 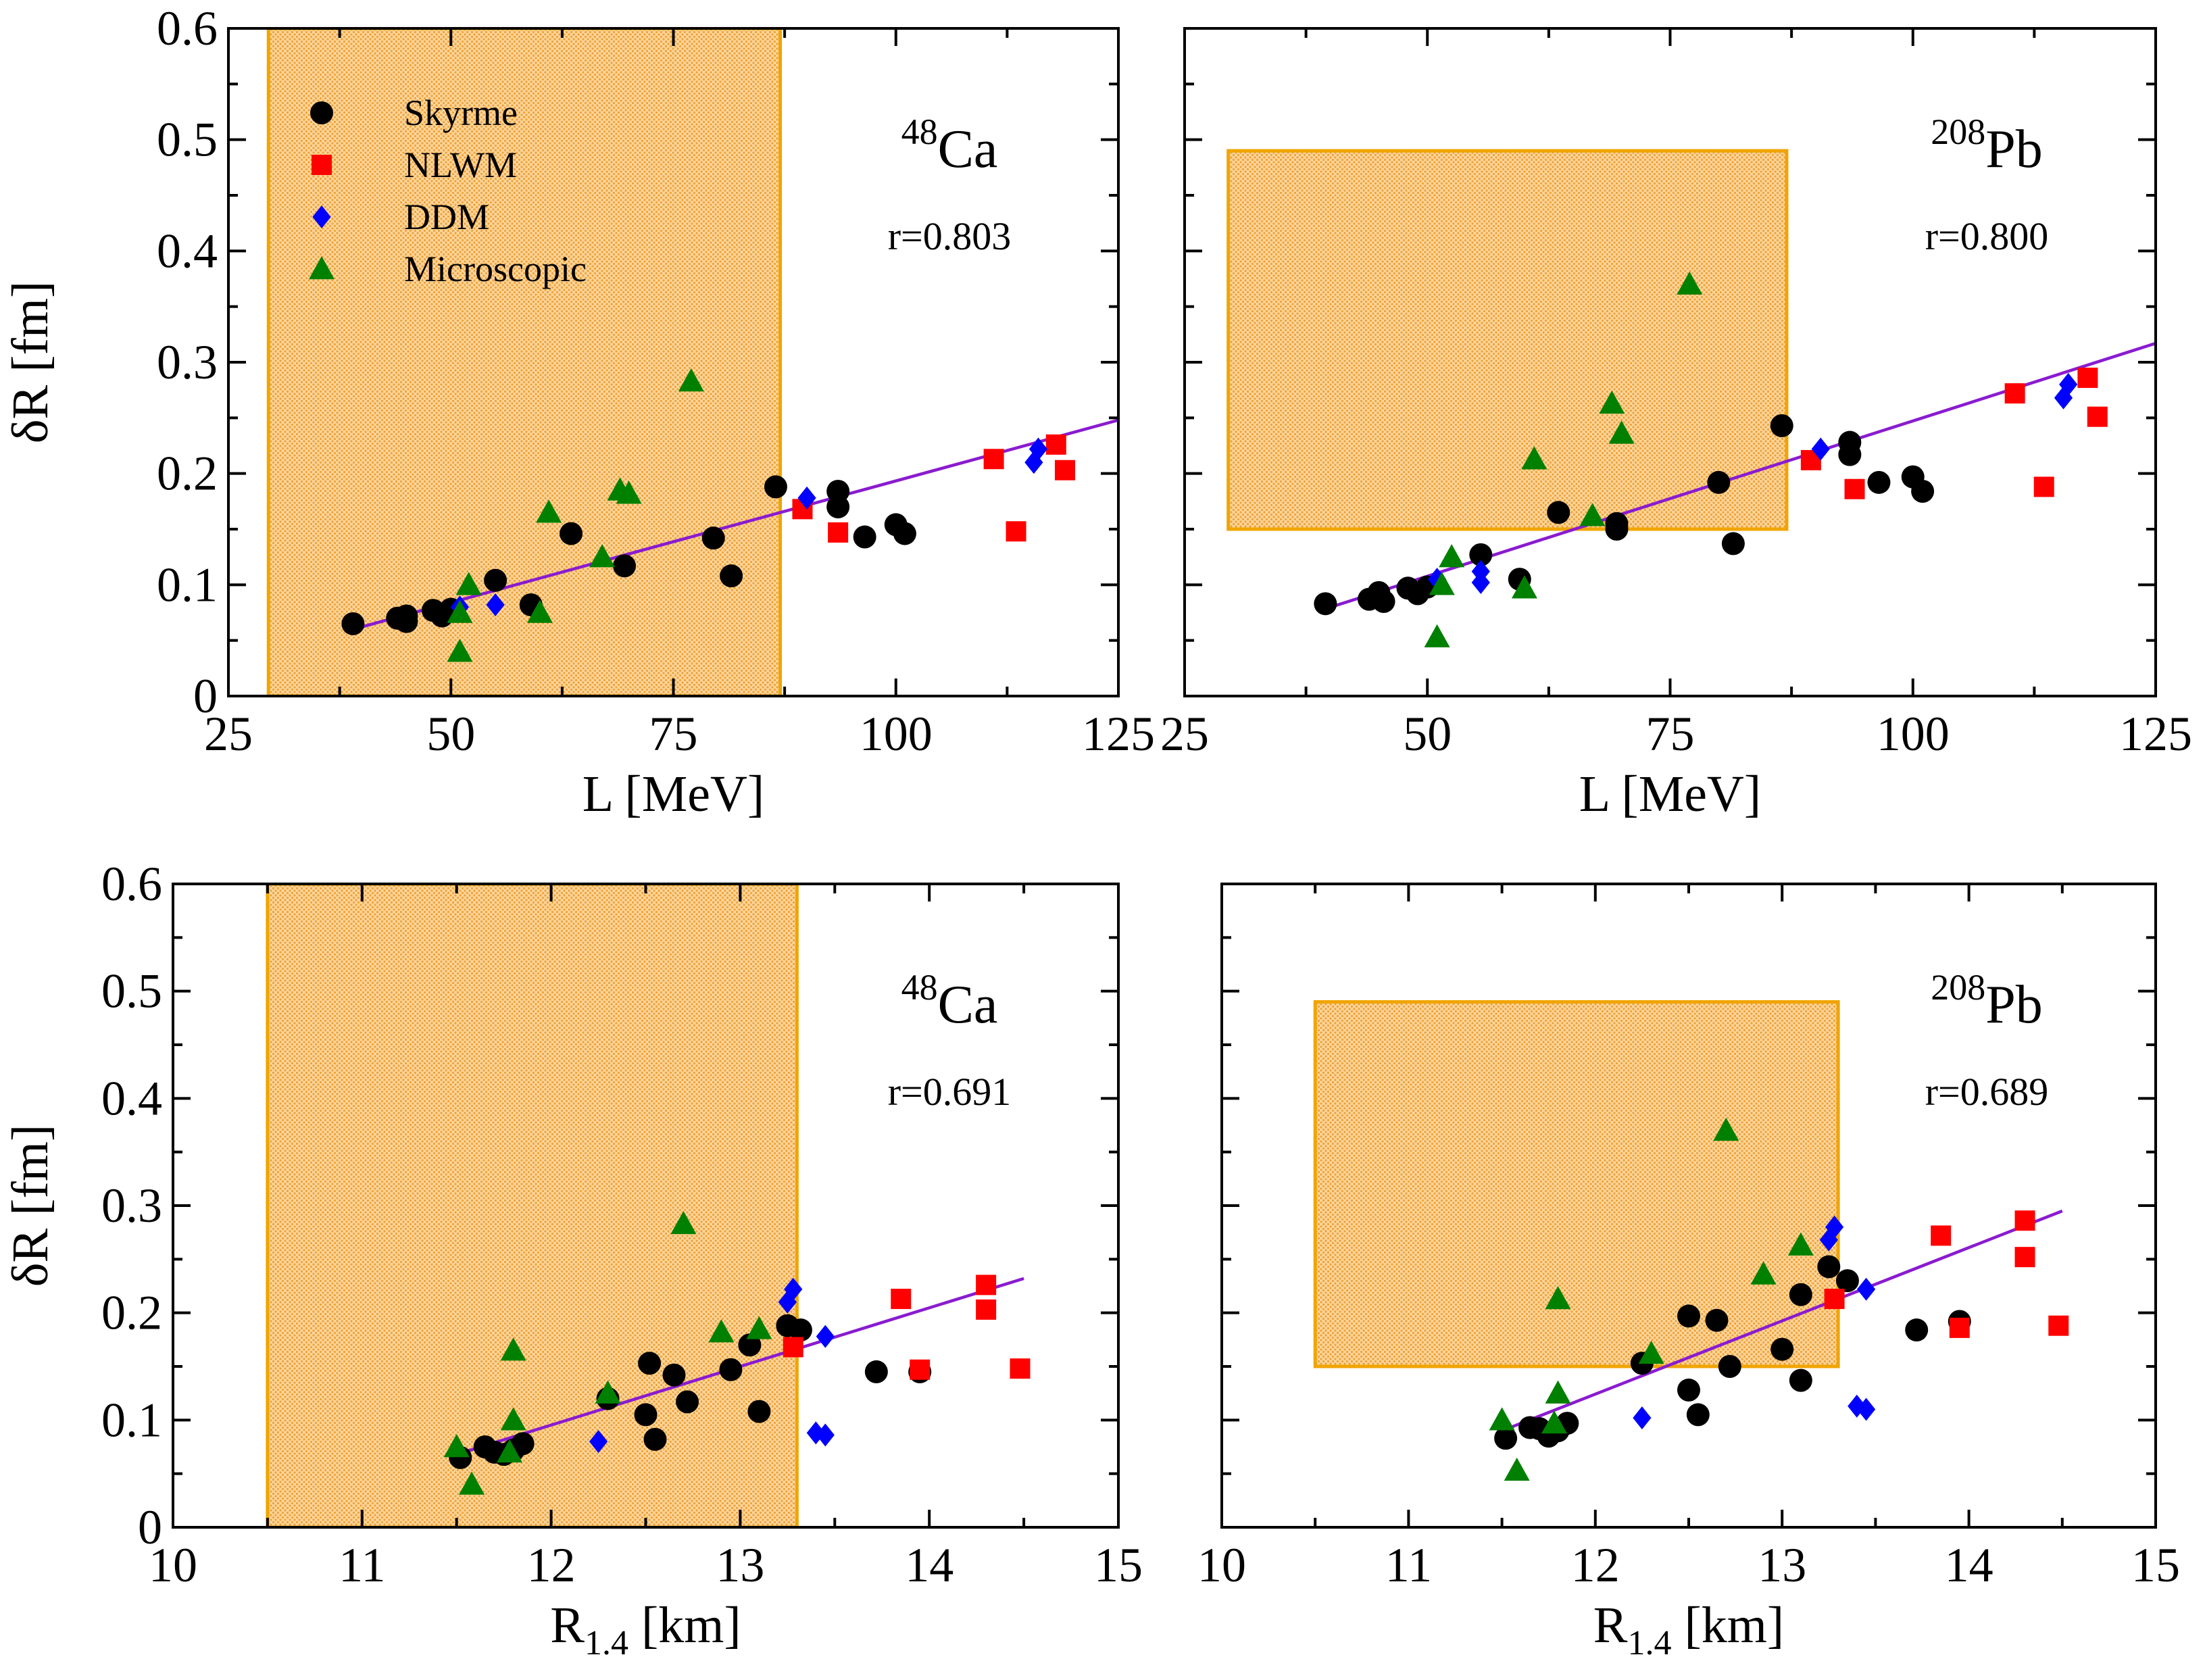 What do you see at coordinates (322, 268) in the screenshot?
I see `legend-marker-microscopic` at bounding box center [322, 268].